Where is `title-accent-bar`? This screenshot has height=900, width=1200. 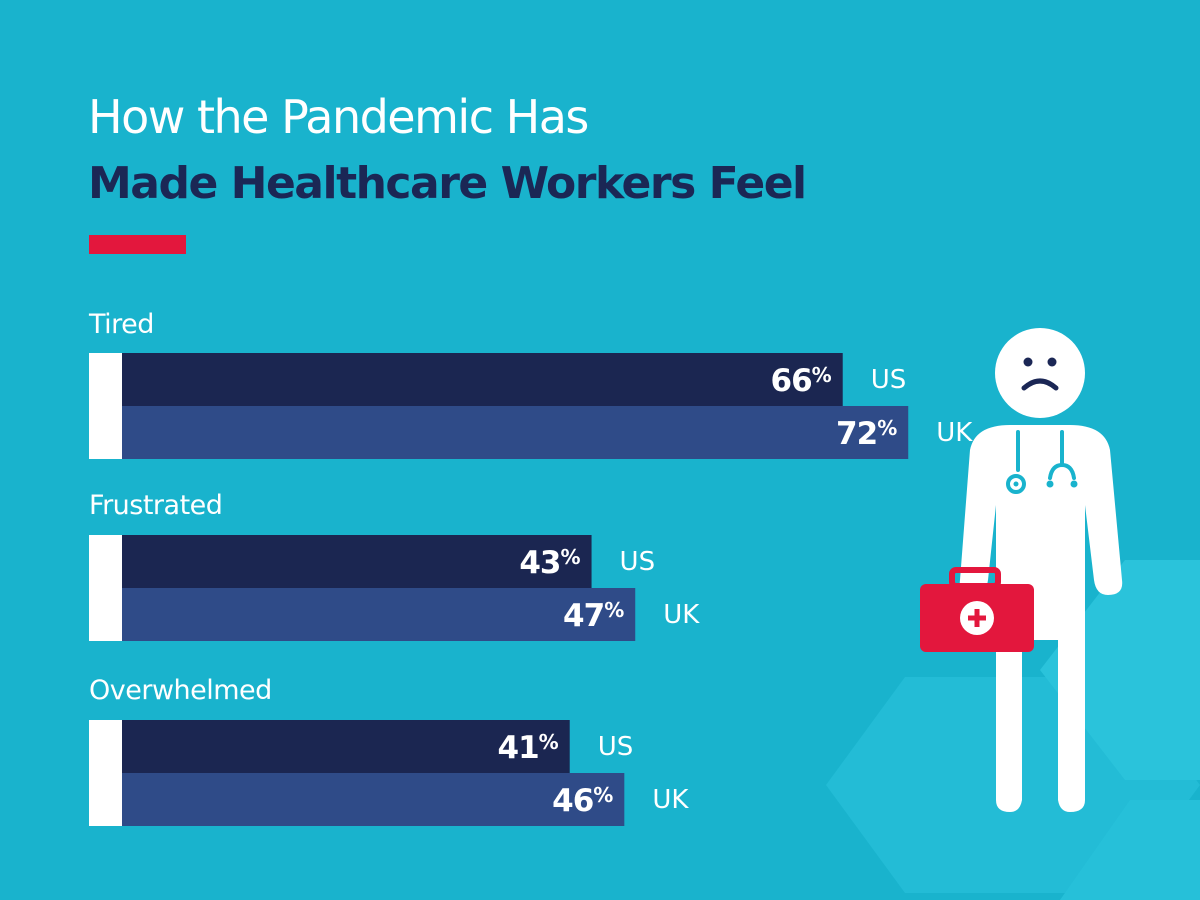
title-accent-bar is located at coordinates (137, 244).